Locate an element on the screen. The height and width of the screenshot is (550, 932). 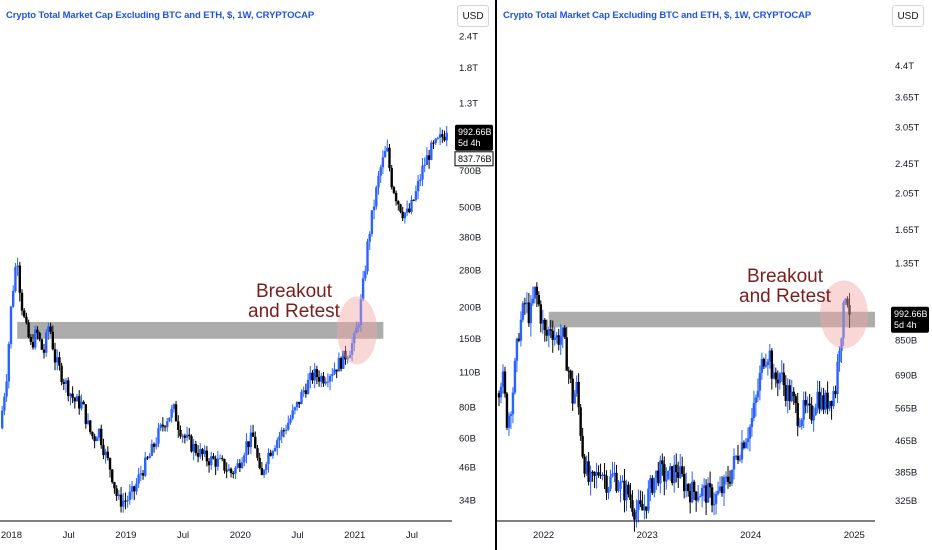
y-axis-tick-label: 3.65T is located at coordinates (907, 97).